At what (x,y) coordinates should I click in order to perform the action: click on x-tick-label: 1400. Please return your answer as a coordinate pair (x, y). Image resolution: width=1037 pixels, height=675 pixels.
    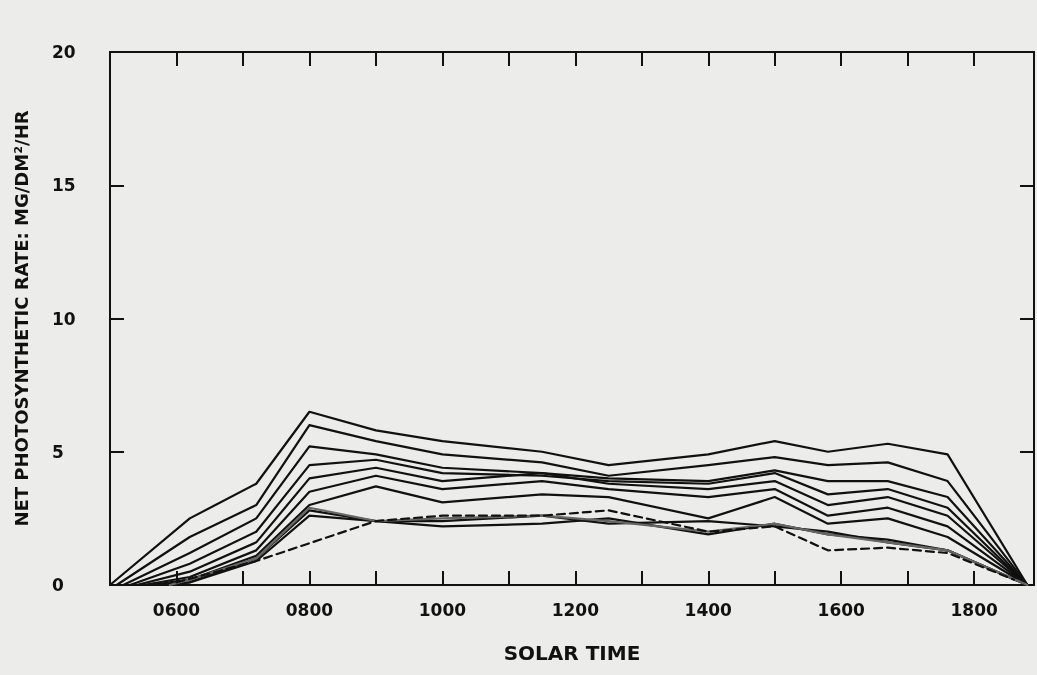
    Looking at the image, I should click on (708, 609).